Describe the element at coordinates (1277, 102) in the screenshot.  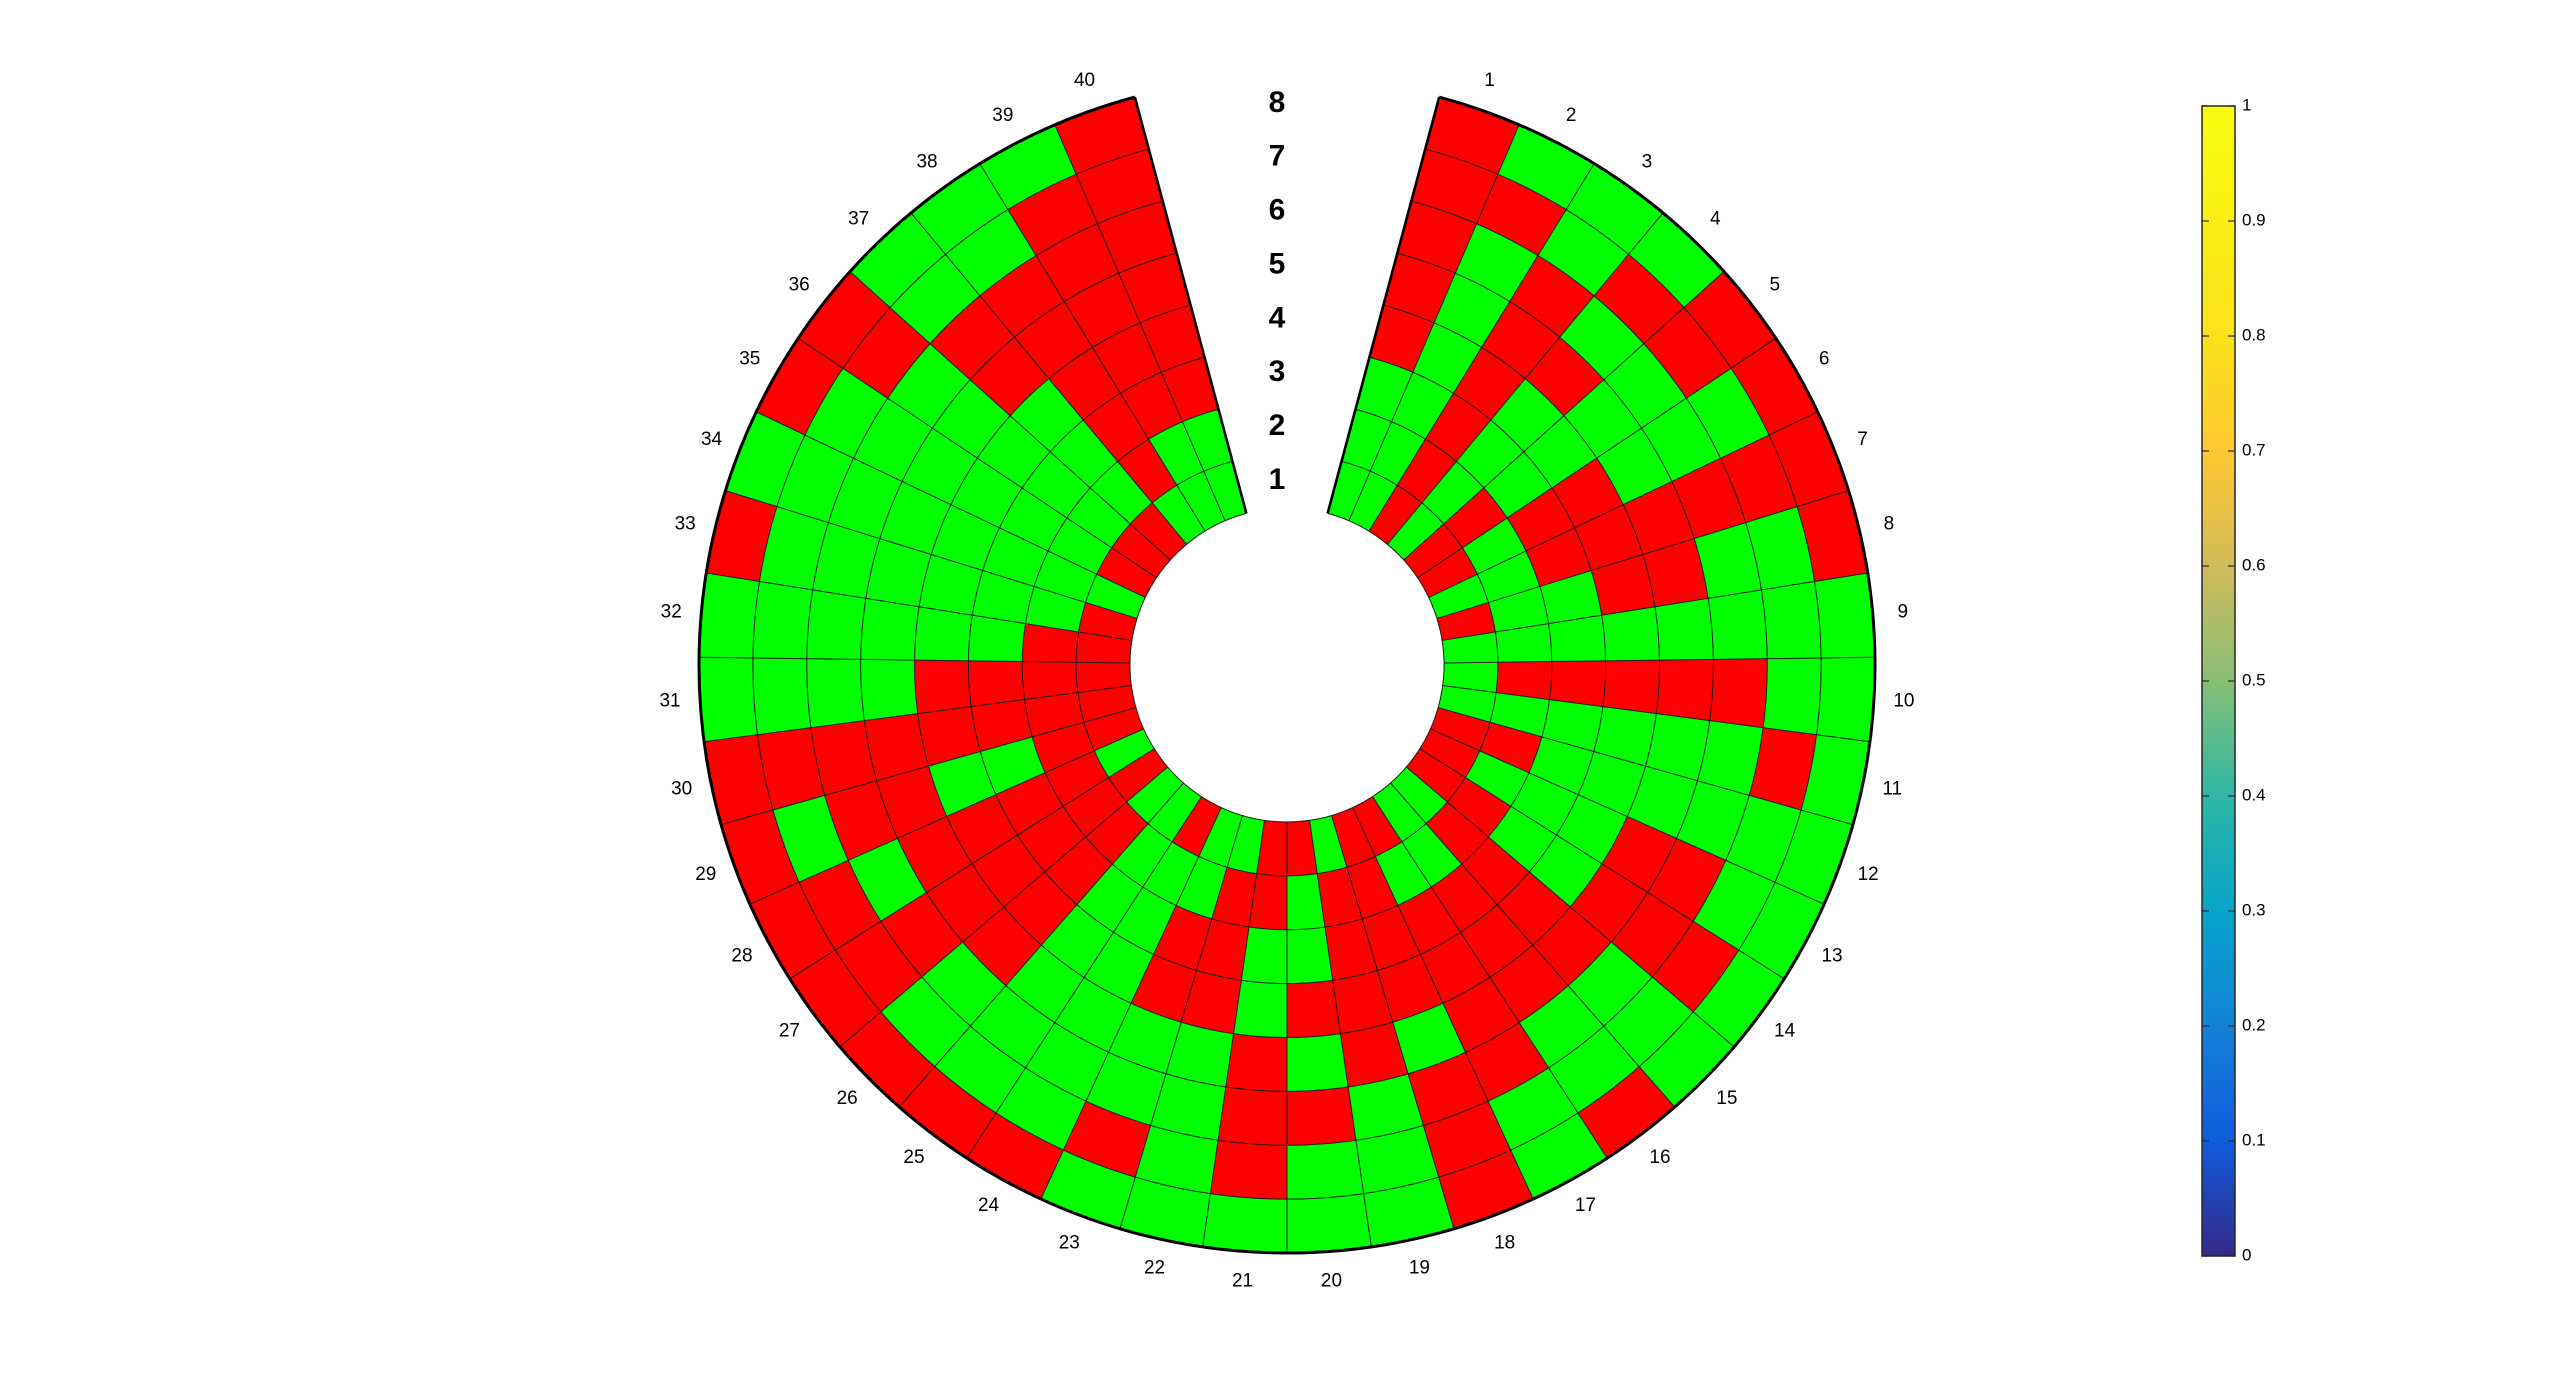
I see `ring-label: 8` at that location.